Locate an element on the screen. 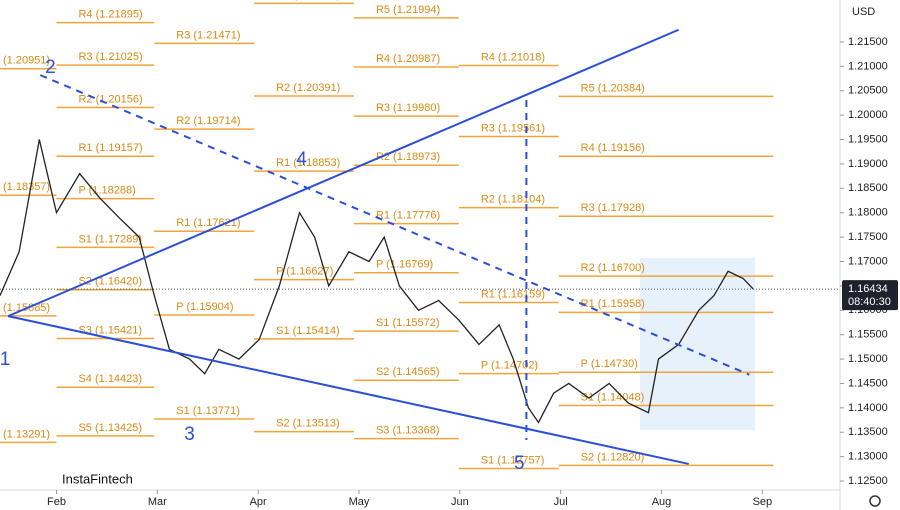  pivot-label: S5 (1.13425) is located at coordinates (110, 428).